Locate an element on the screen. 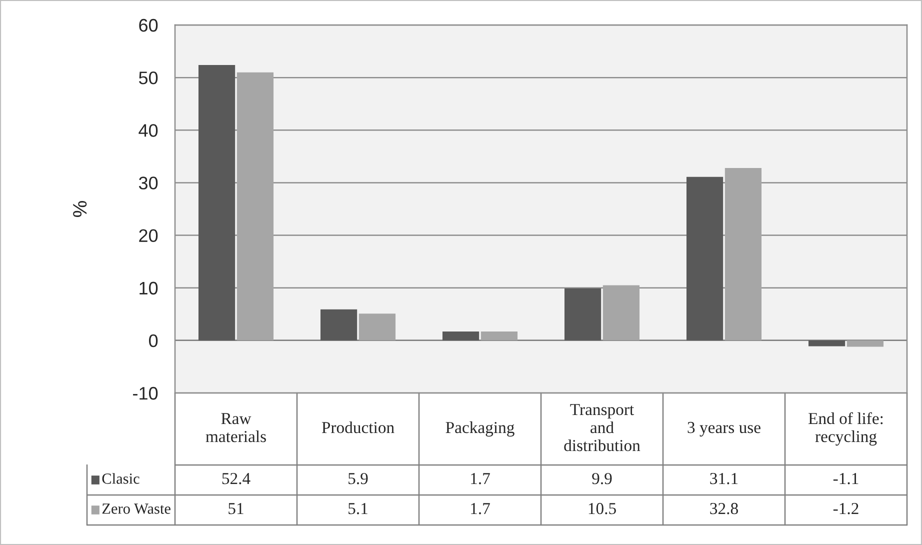  data-label: 32.8 is located at coordinates (724, 508).